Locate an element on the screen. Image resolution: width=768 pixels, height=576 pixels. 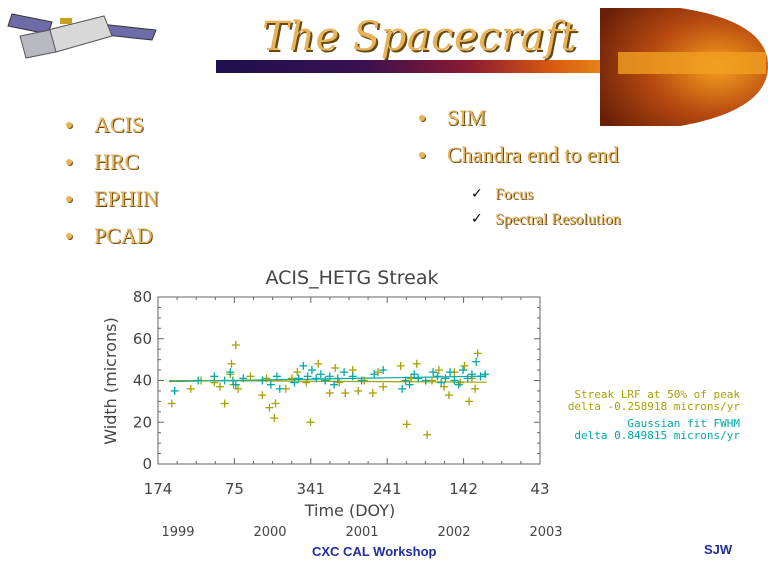
year-label: 1999 is located at coordinates (177, 532).